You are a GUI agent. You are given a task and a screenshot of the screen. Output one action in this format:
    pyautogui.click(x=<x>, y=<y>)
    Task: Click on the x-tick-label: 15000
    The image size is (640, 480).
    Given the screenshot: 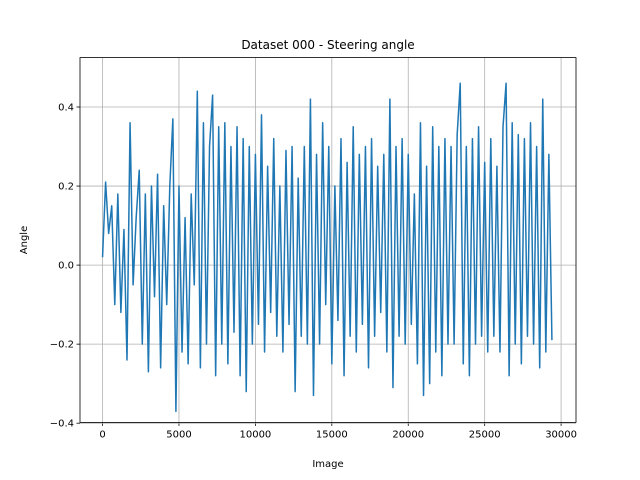 What is the action you would take?
    pyautogui.click(x=332, y=434)
    